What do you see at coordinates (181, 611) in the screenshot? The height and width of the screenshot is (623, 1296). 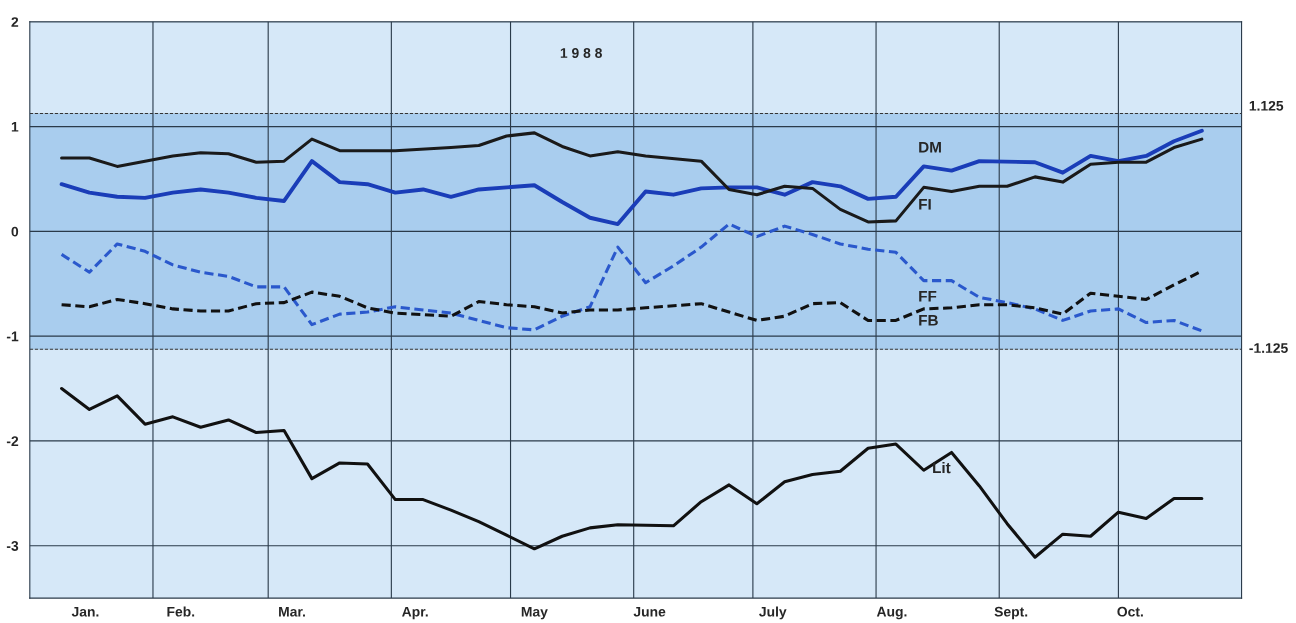 I see `x-tick-label: Feb.` at bounding box center [181, 611].